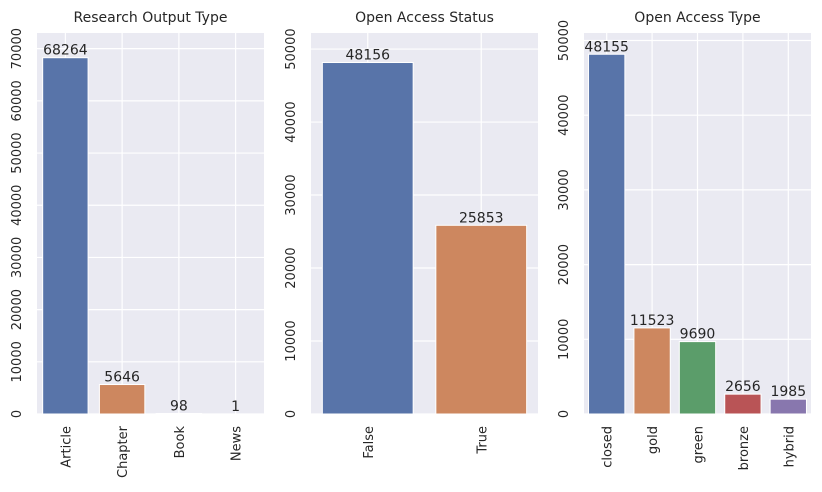 Image resolution: width=822 pixels, height=492 pixels. Describe the element at coordinates (367, 56) in the screenshot. I see `bar-value-label: 48156` at that location.